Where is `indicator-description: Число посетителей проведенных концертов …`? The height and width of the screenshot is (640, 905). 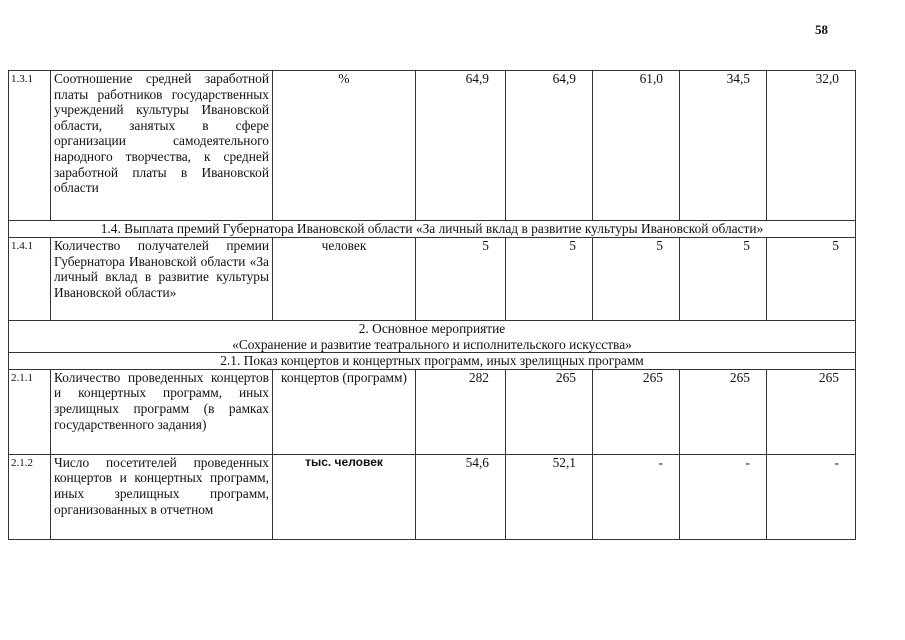
indicator-description: Число посетителей проведенных концертов … is located at coordinates (161, 496).